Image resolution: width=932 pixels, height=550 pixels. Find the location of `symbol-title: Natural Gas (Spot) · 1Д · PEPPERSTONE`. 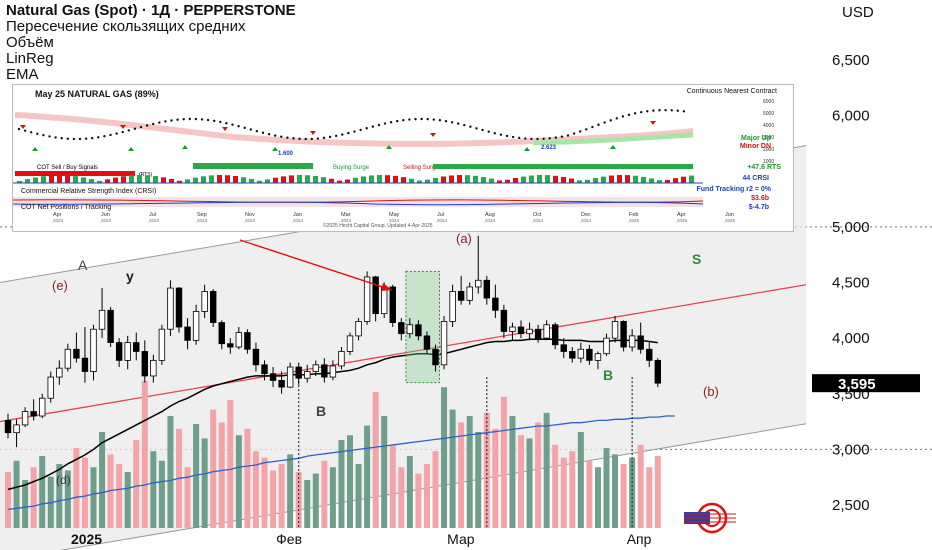

symbol-title: Natural Gas (Spot) · 1Д · PEPPERSTONE is located at coordinates (151, 10).